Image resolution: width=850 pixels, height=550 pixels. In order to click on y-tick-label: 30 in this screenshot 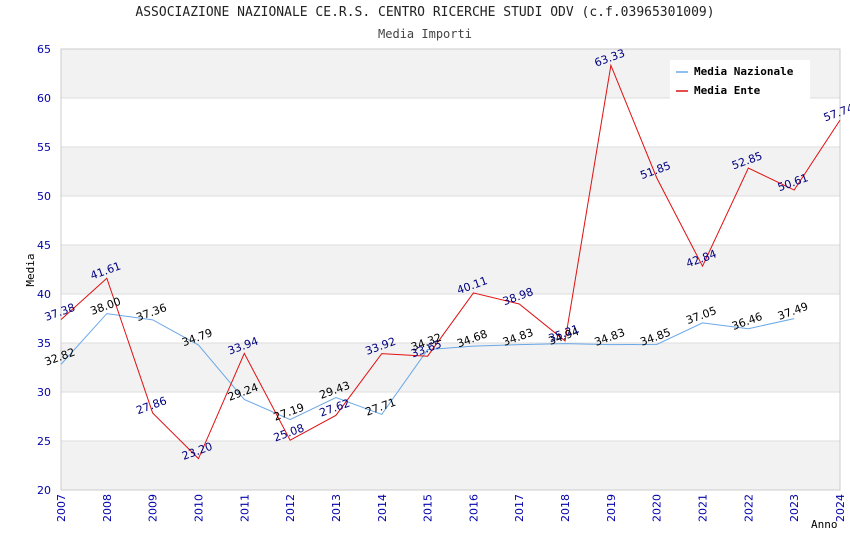, I will do `click(44, 392)`.